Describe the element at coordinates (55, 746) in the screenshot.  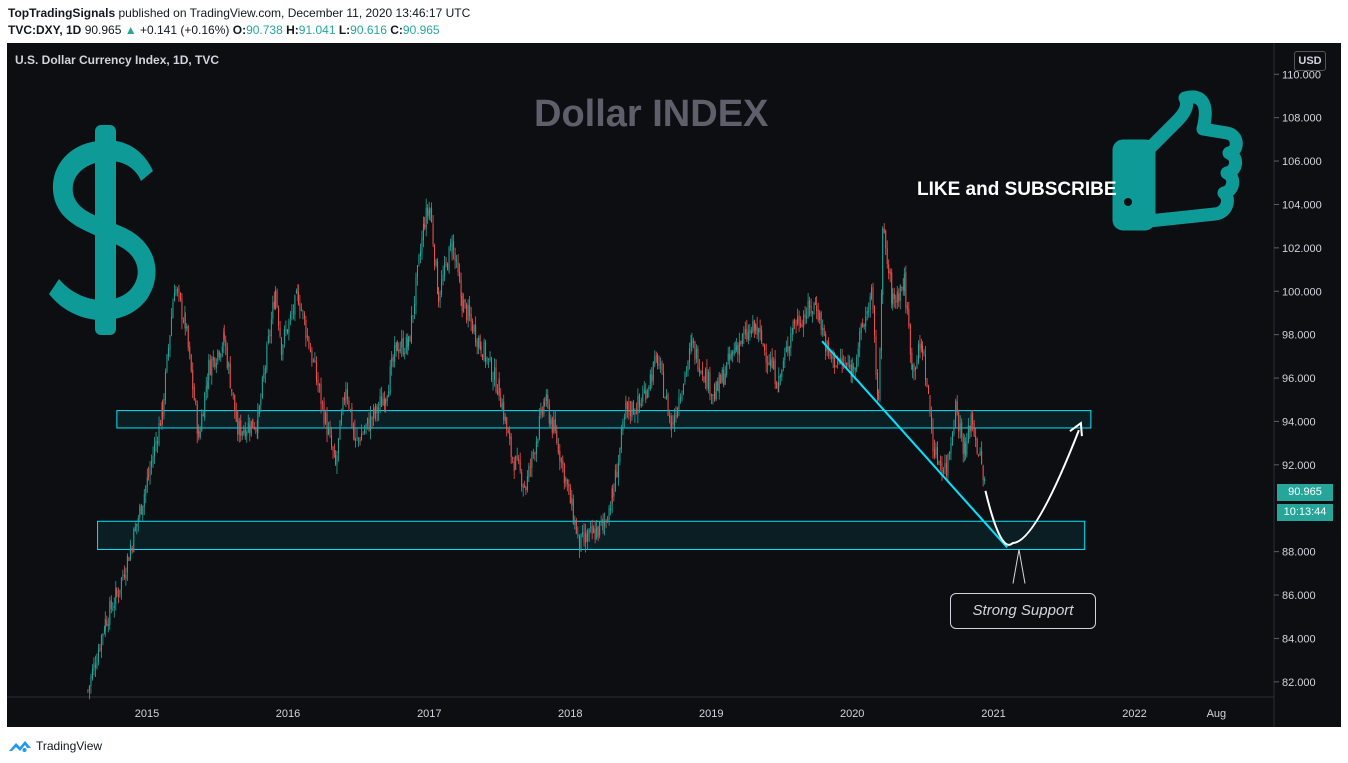
I see `tradingview-footer: TradingView` at that location.